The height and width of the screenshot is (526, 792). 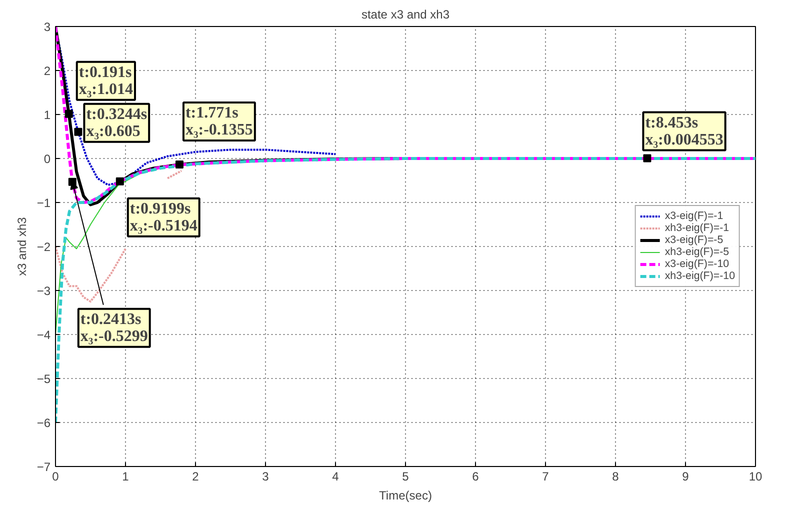 What do you see at coordinates (616, 477) in the screenshot?
I see `x-tick-label: 8` at bounding box center [616, 477].